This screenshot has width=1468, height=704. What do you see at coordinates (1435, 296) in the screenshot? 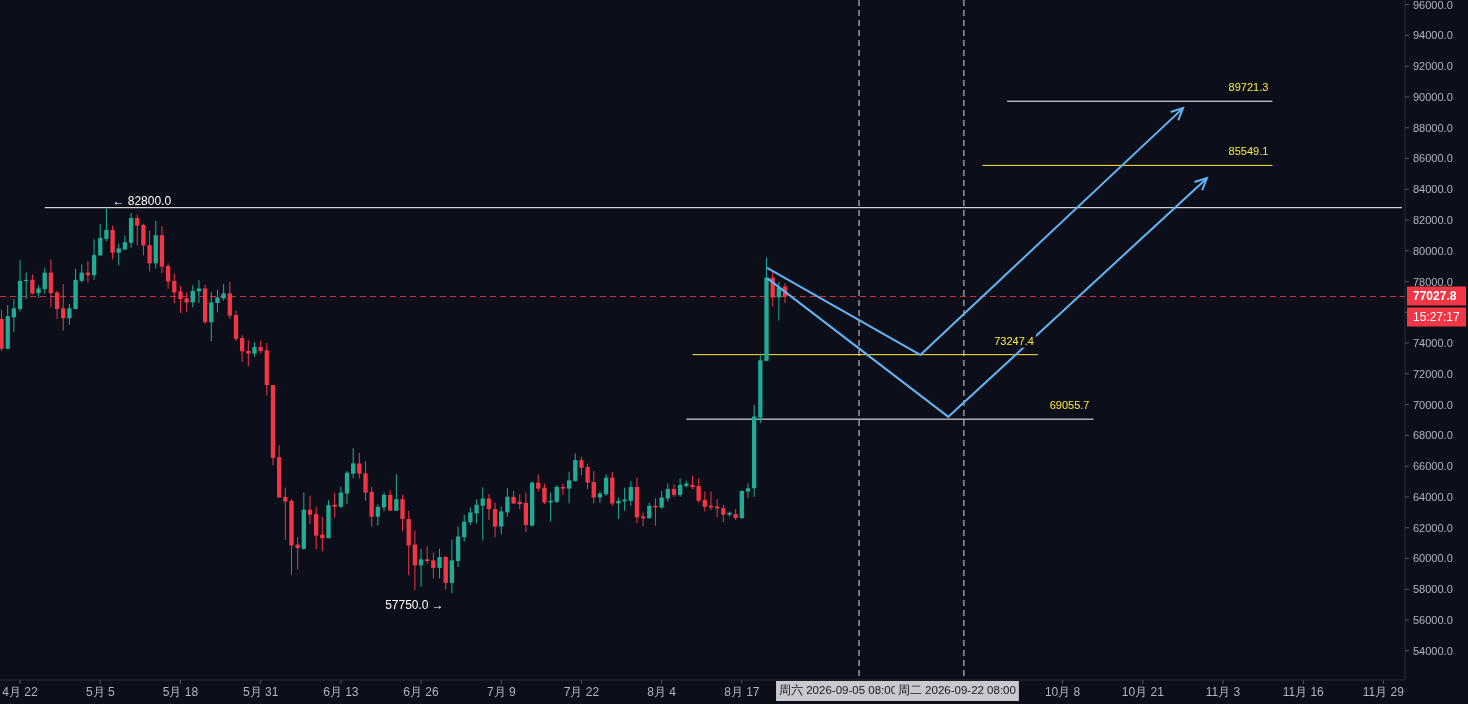
I see `ref-line-label: 77027.8` at bounding box center [1435, 296].